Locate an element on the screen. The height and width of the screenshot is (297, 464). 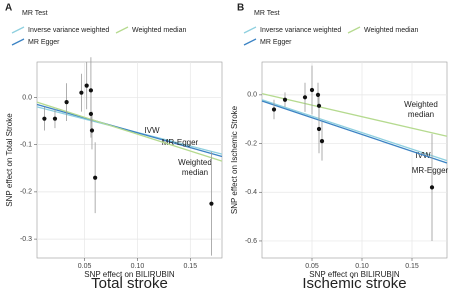
panel-letter: A is located at coordinates (8, 8).